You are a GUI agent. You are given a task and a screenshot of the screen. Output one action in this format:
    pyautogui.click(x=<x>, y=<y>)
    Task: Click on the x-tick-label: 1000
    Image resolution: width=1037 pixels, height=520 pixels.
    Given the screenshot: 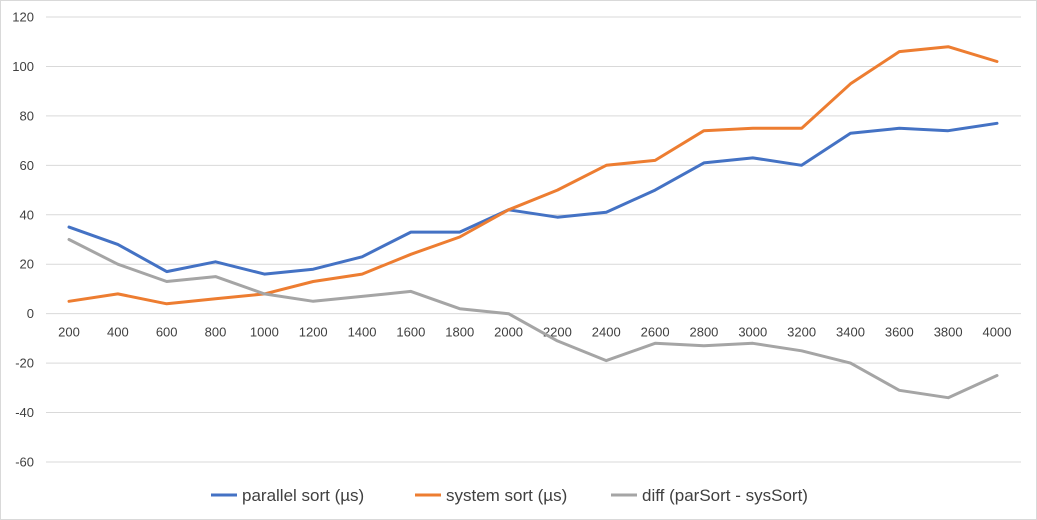 What is the action you would take?
    pyautogui.click(x=264, y=332)
    